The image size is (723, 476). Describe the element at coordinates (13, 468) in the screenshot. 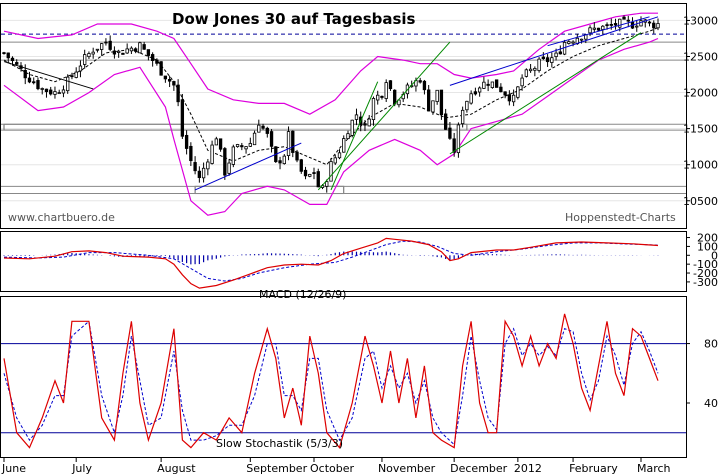

I see `x-axis-label: June` at that location.